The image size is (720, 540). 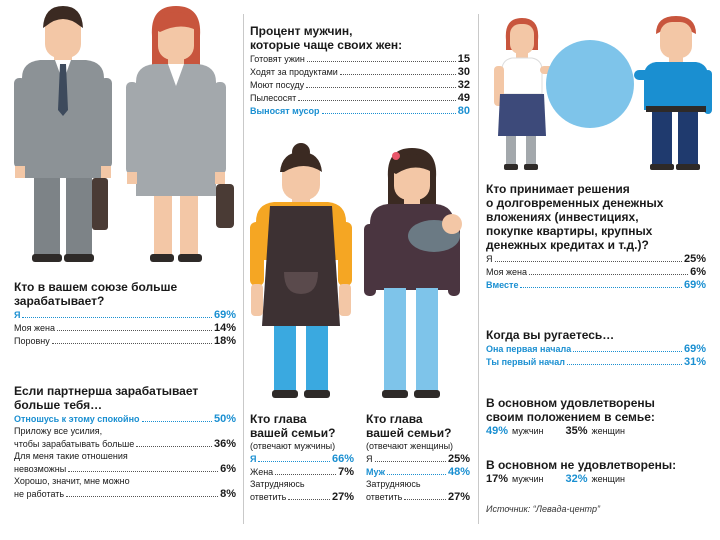 I want to click on q5-row-value: 27%, so click(x=458, y=497).